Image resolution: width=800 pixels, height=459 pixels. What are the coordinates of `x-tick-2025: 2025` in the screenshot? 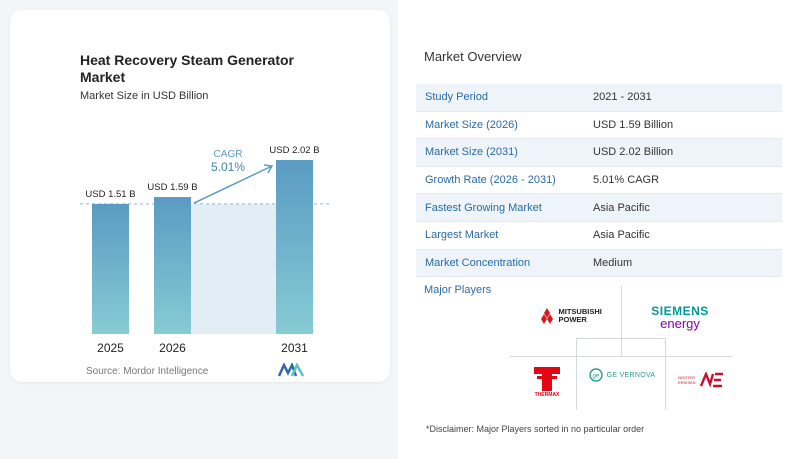 It's located at (110, 348).